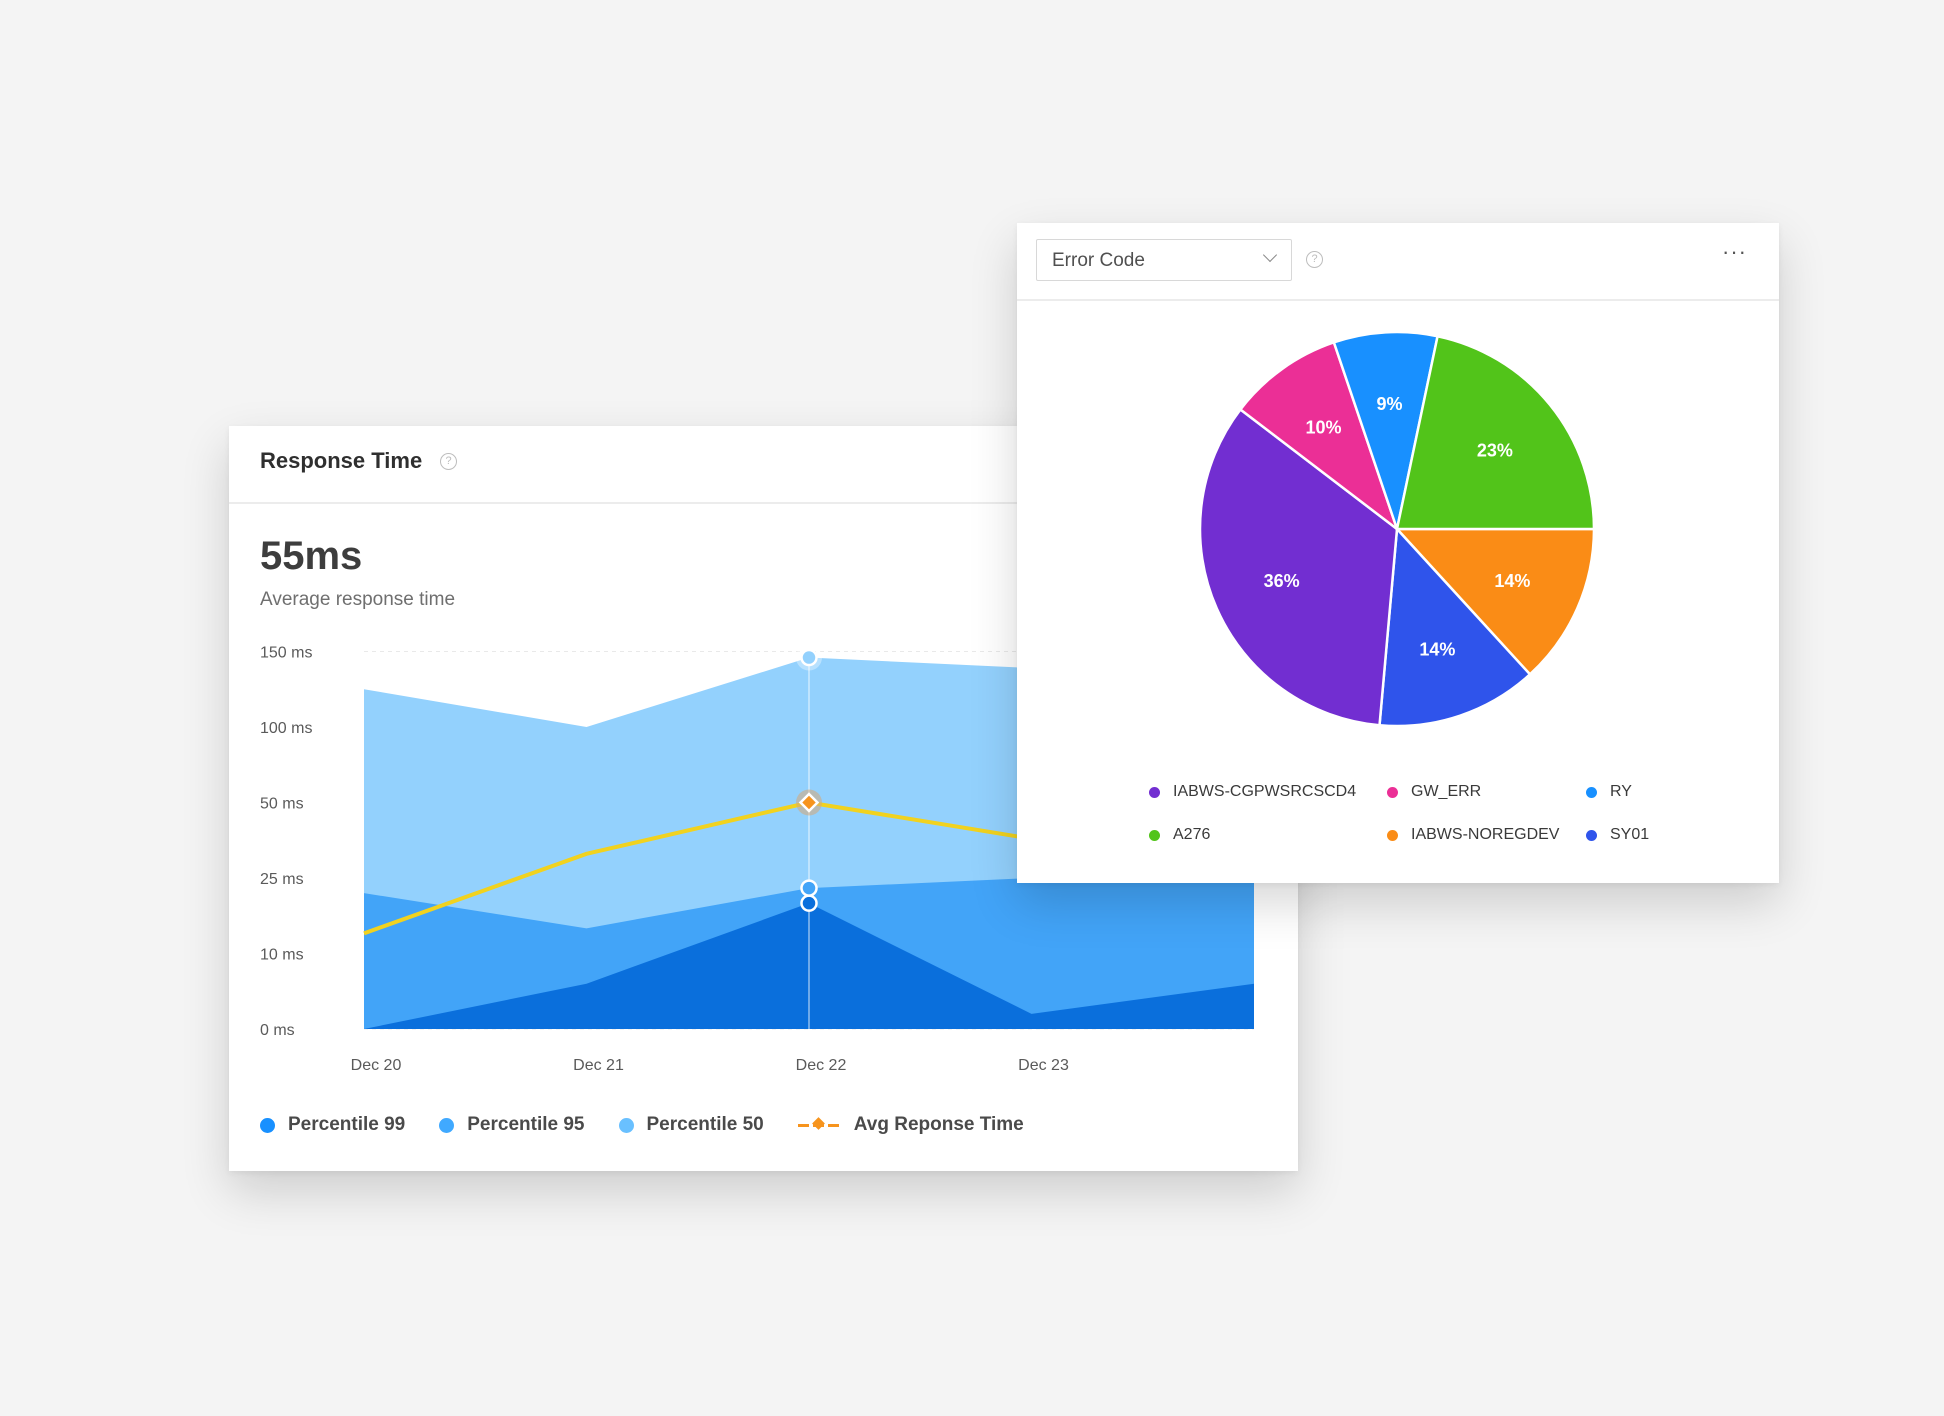  What do you see at coordinates (1621, 791) in the screenshot?
I see `legend-label: RY` at bounding box center [1621, 791].